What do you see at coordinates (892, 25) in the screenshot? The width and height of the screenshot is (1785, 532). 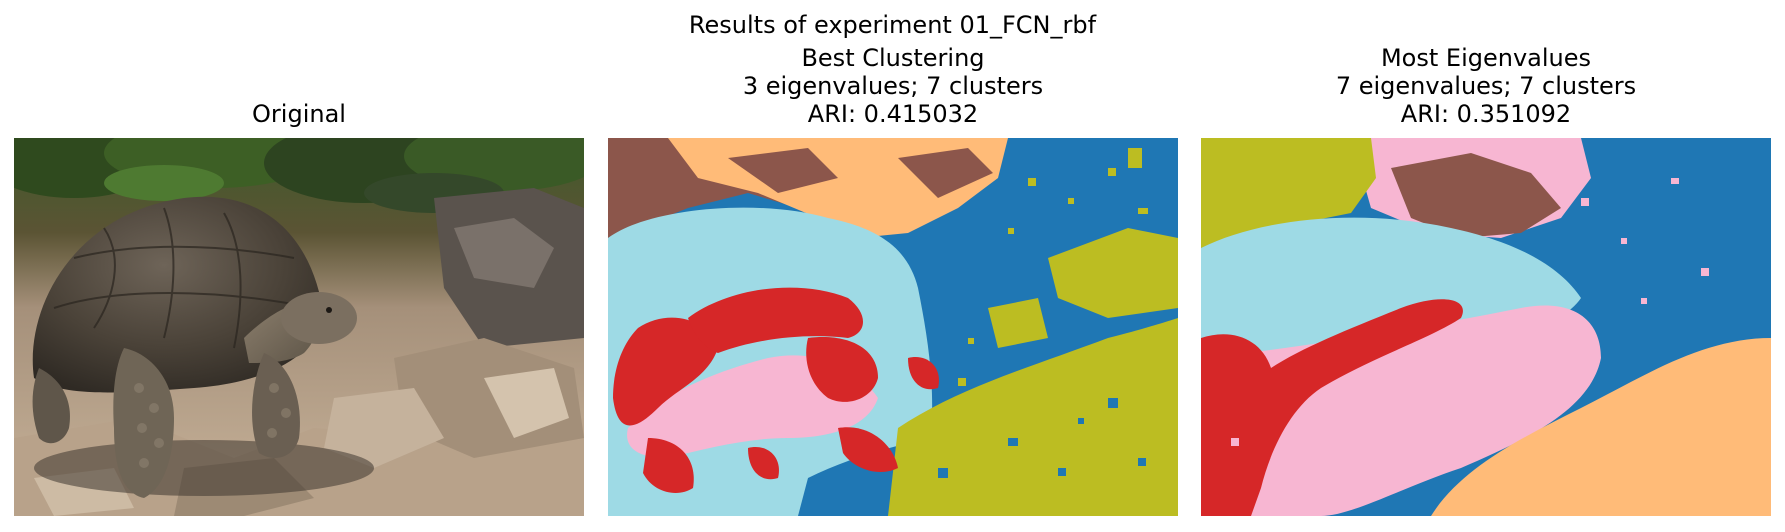 I see `figure-suptitle: Results of experiment 01_FCN_rbf` at bounding box center [892, 25].